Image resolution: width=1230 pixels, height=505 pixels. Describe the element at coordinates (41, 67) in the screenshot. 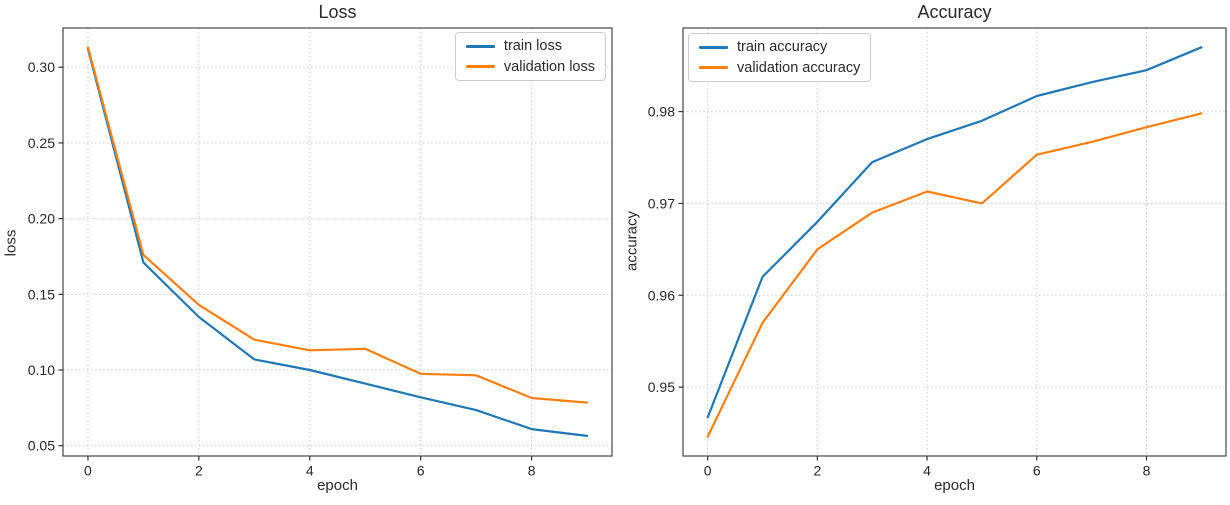

I see `y-tick-label: 0.30` at that location.